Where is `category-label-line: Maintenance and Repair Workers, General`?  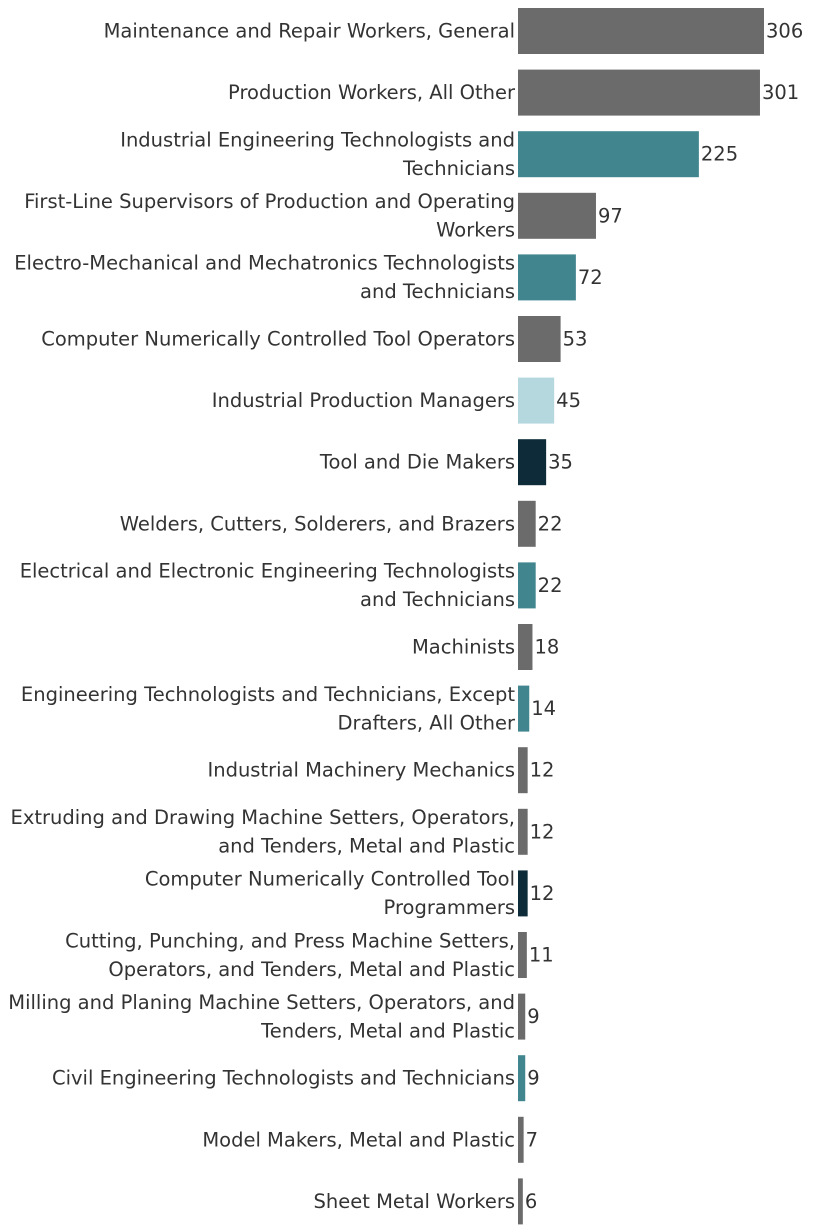 category-label-line: Maintenance and Repair Workers, General is located at coordinates (309, 31).